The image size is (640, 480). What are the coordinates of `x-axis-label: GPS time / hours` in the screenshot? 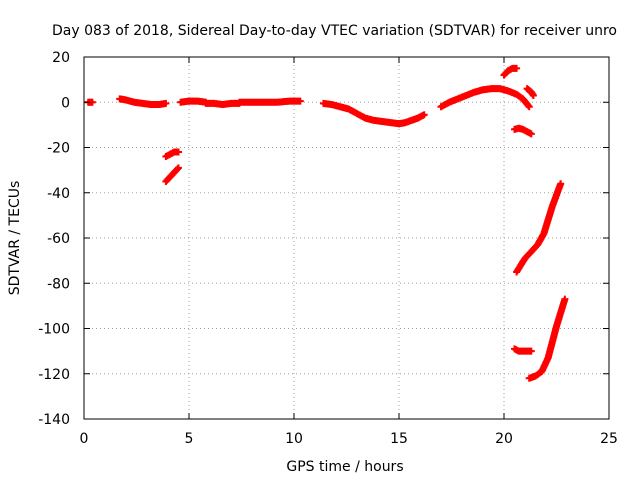 It's located at (344, 467).